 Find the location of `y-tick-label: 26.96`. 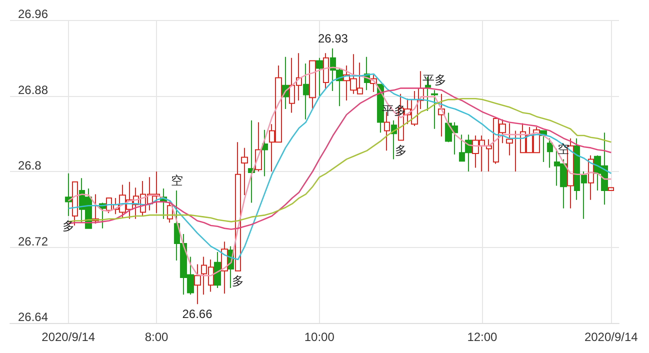

y-tick-label: 26.96 is located at coordinates (33, 14).